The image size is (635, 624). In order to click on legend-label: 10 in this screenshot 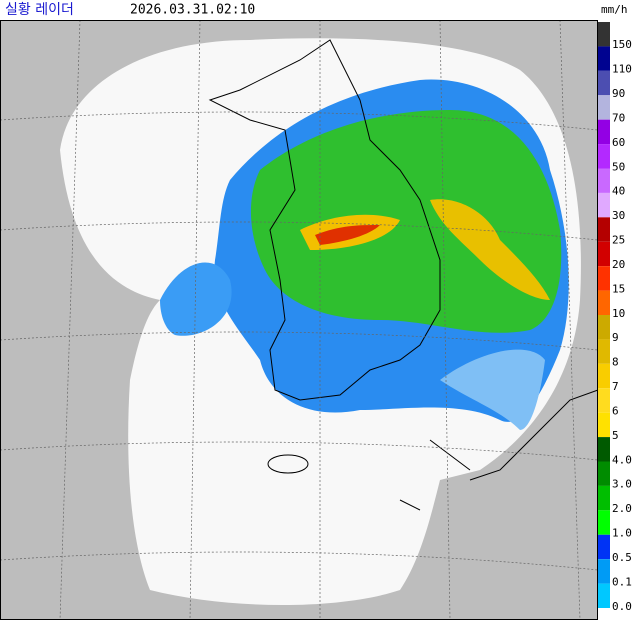, I will do `click(618, 313)`.